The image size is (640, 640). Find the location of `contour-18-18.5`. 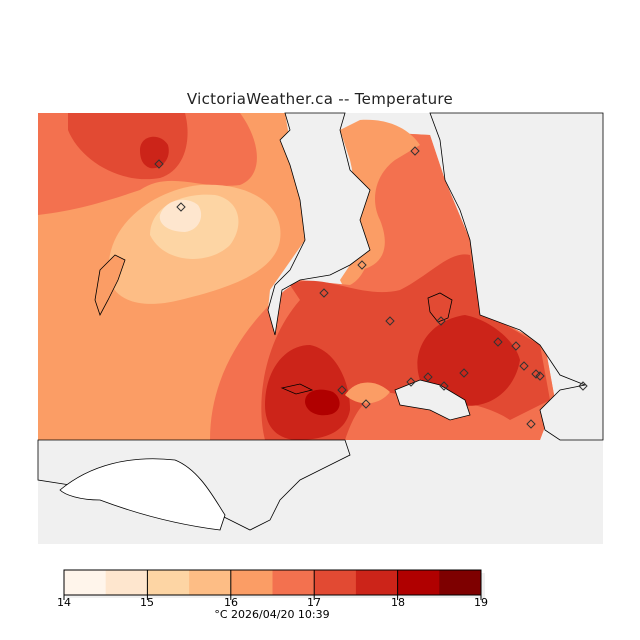

contour-18-18.5 is located at coordinates (322, 402).